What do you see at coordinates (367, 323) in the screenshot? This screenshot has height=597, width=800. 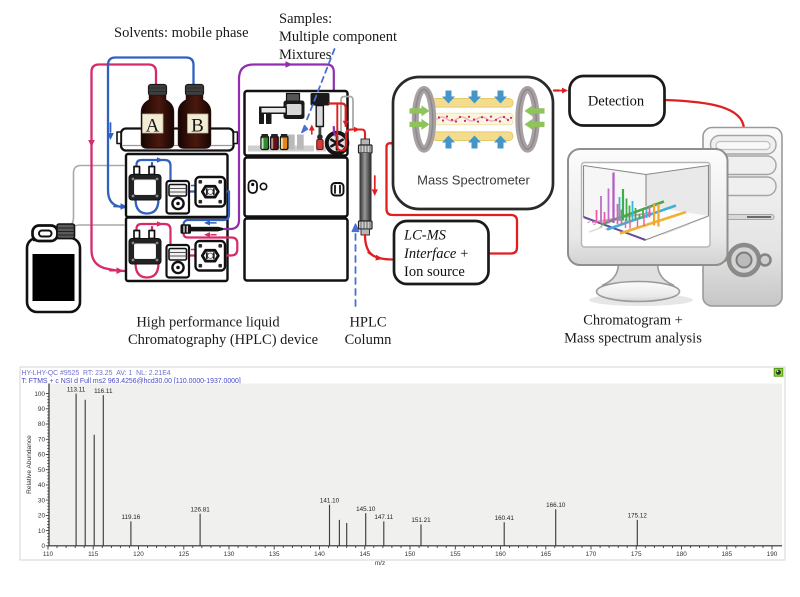 I see `svg-text: HPLC` at bounding box center [367, 323].